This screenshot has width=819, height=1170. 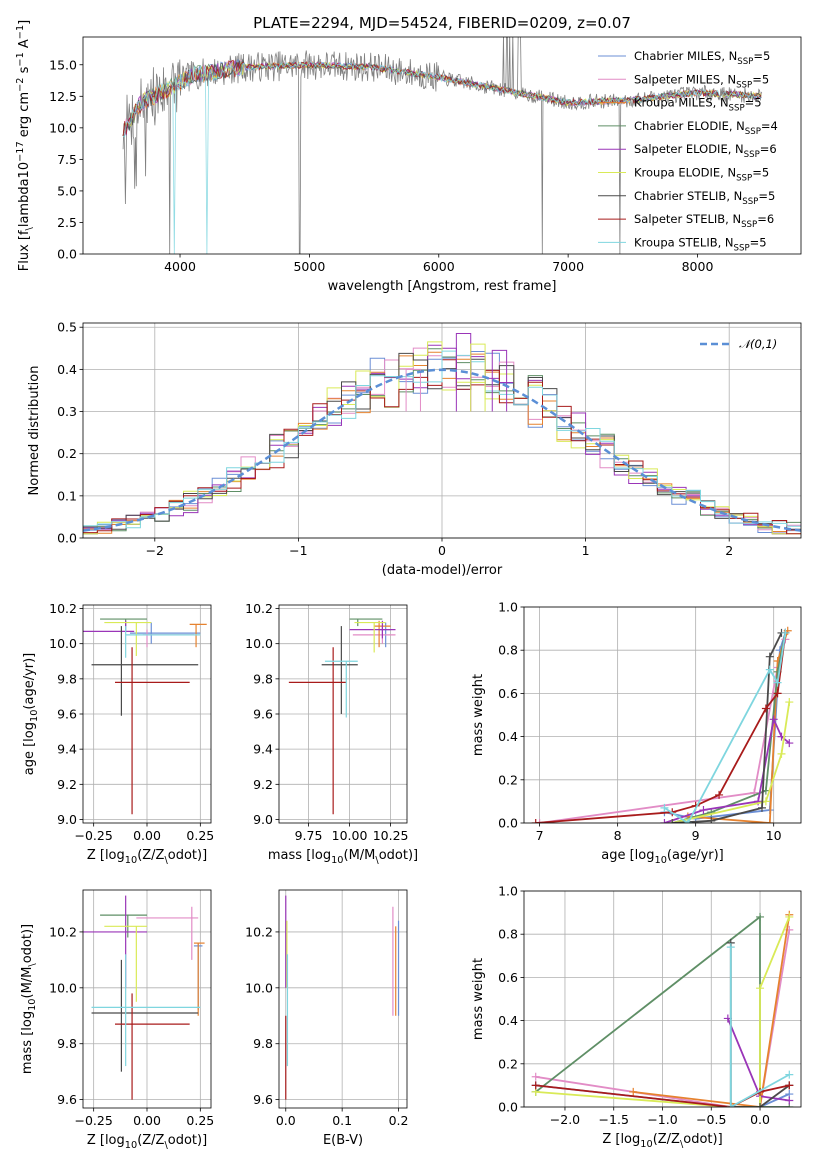 What do you see at coordinates (67, 411) in the screenshot?
I see `y-tick-label: 0.3` at bounding box center [67, 411].